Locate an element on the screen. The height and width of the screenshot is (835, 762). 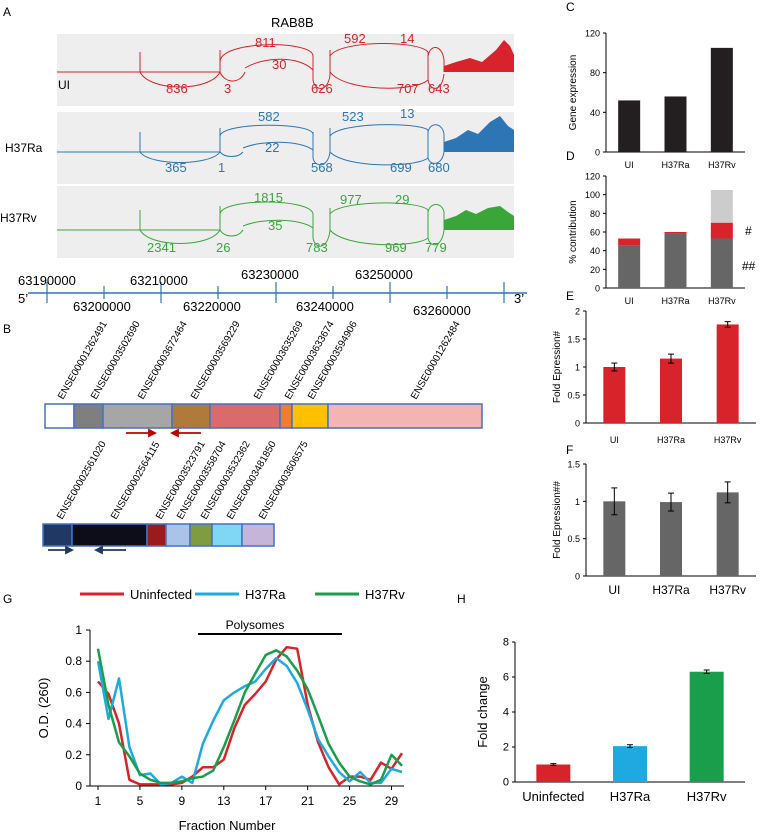
track-bg-h37ra is located at coordinates (285, 148).